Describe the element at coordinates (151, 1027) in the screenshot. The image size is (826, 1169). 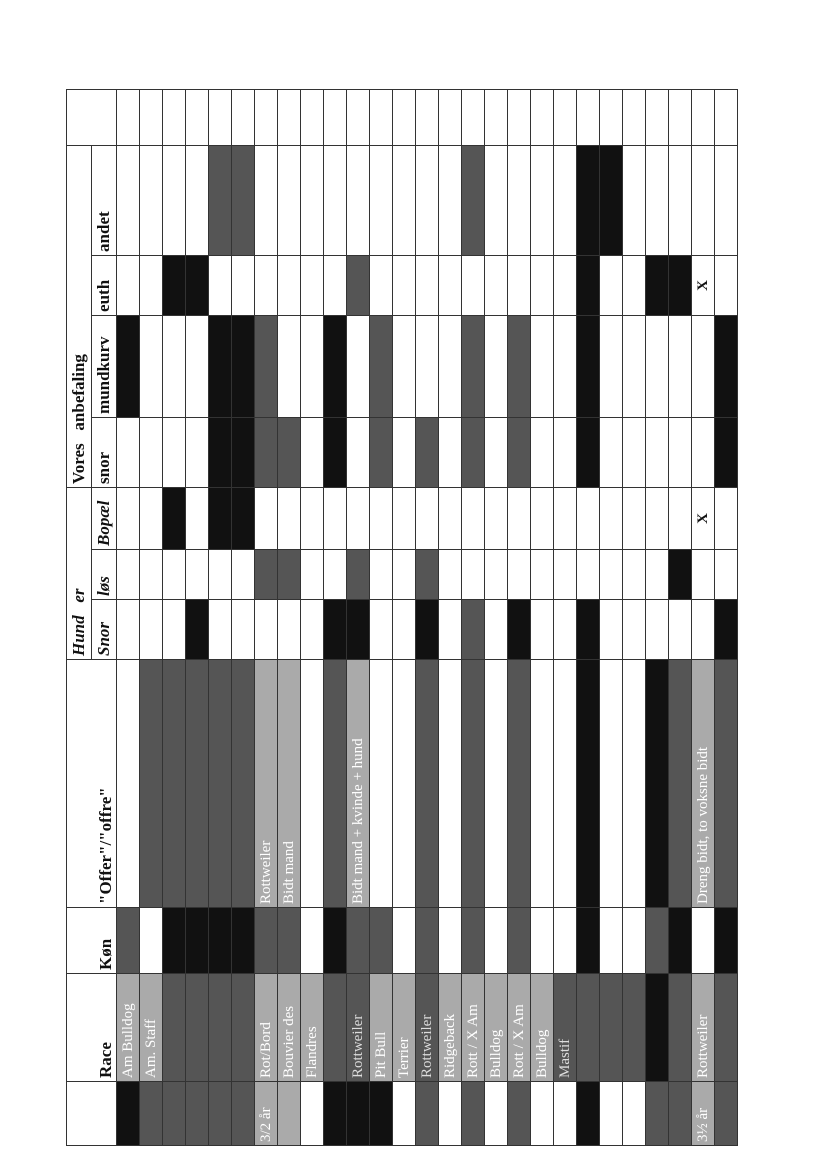
I see `table-cell: Am. Staff` at that location.